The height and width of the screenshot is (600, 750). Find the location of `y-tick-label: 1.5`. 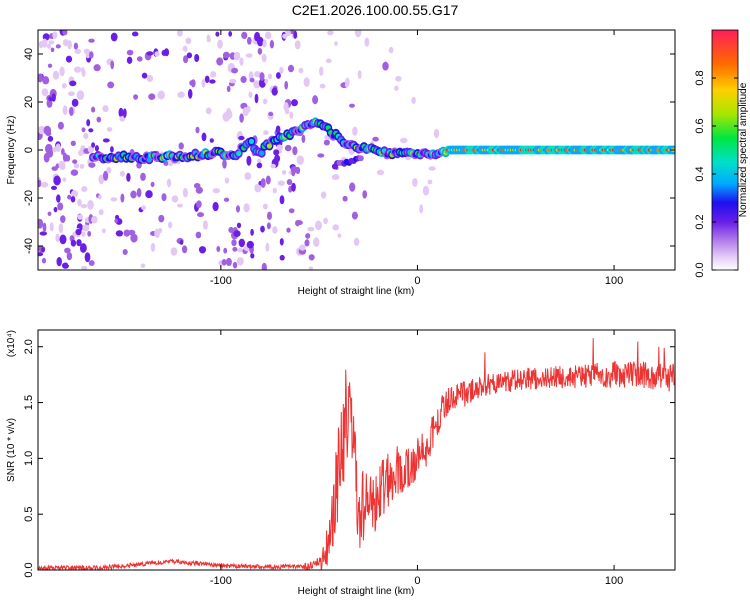

y-tick-label: 1.5 is located at coordinates (29, 402).